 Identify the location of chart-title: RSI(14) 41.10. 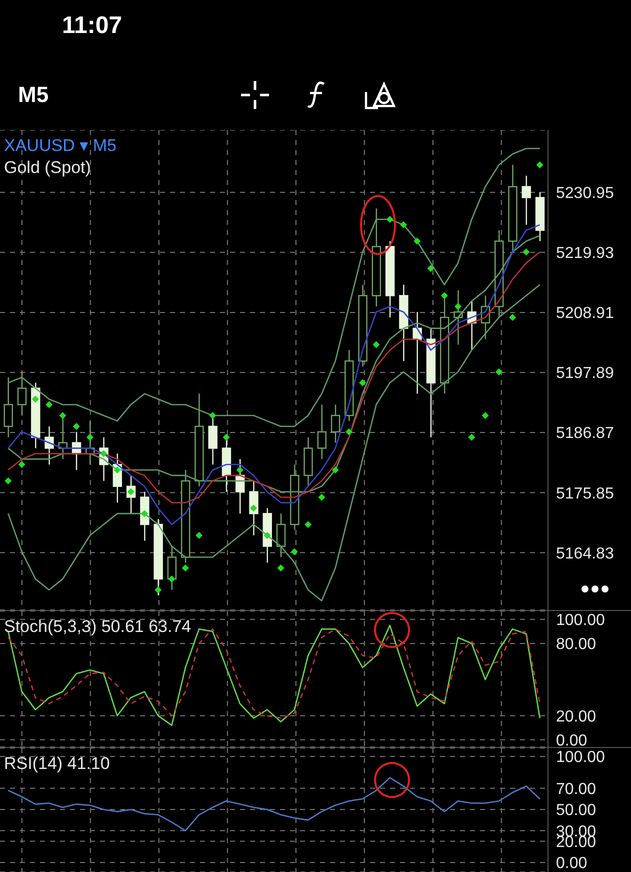
(57, 764).